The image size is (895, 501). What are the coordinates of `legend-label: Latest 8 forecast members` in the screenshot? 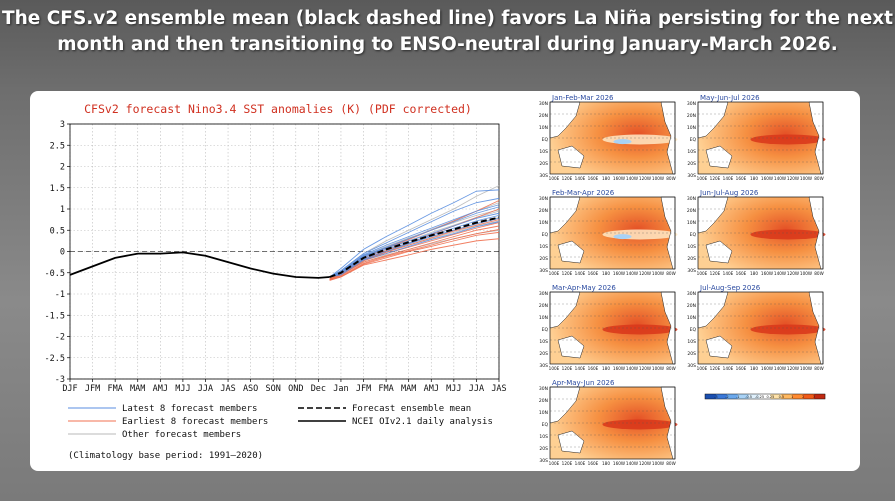 It's located at (189, 409).